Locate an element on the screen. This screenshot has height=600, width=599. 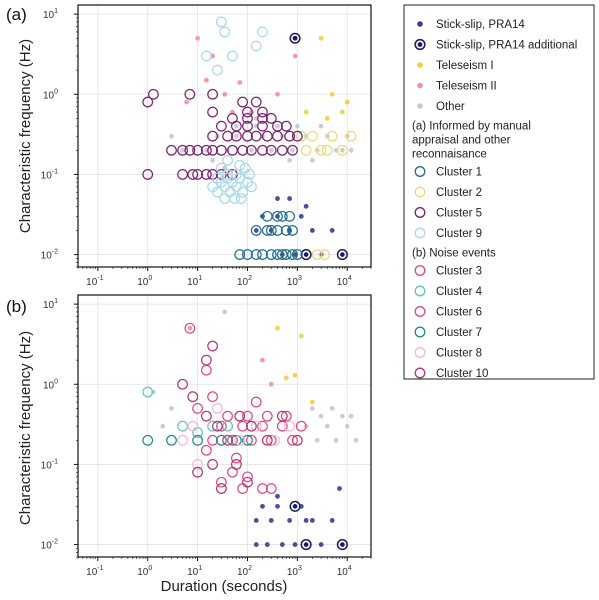
y-tick-exponent: -1 is located at coordinates (55, 461).